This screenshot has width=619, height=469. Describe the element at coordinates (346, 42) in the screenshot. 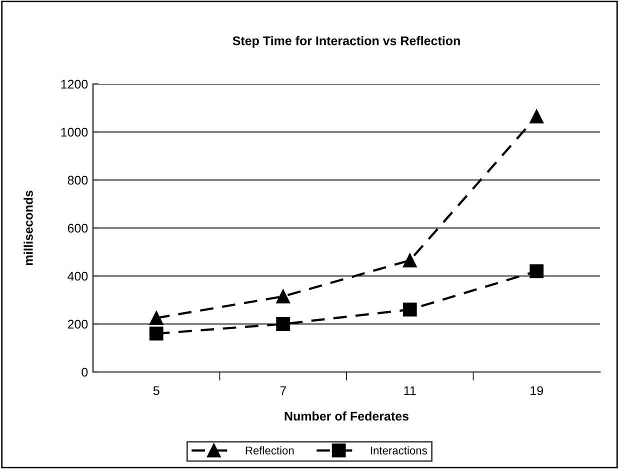

I see `chart-title: Step Time for Interaction vs Reflection` at that location.